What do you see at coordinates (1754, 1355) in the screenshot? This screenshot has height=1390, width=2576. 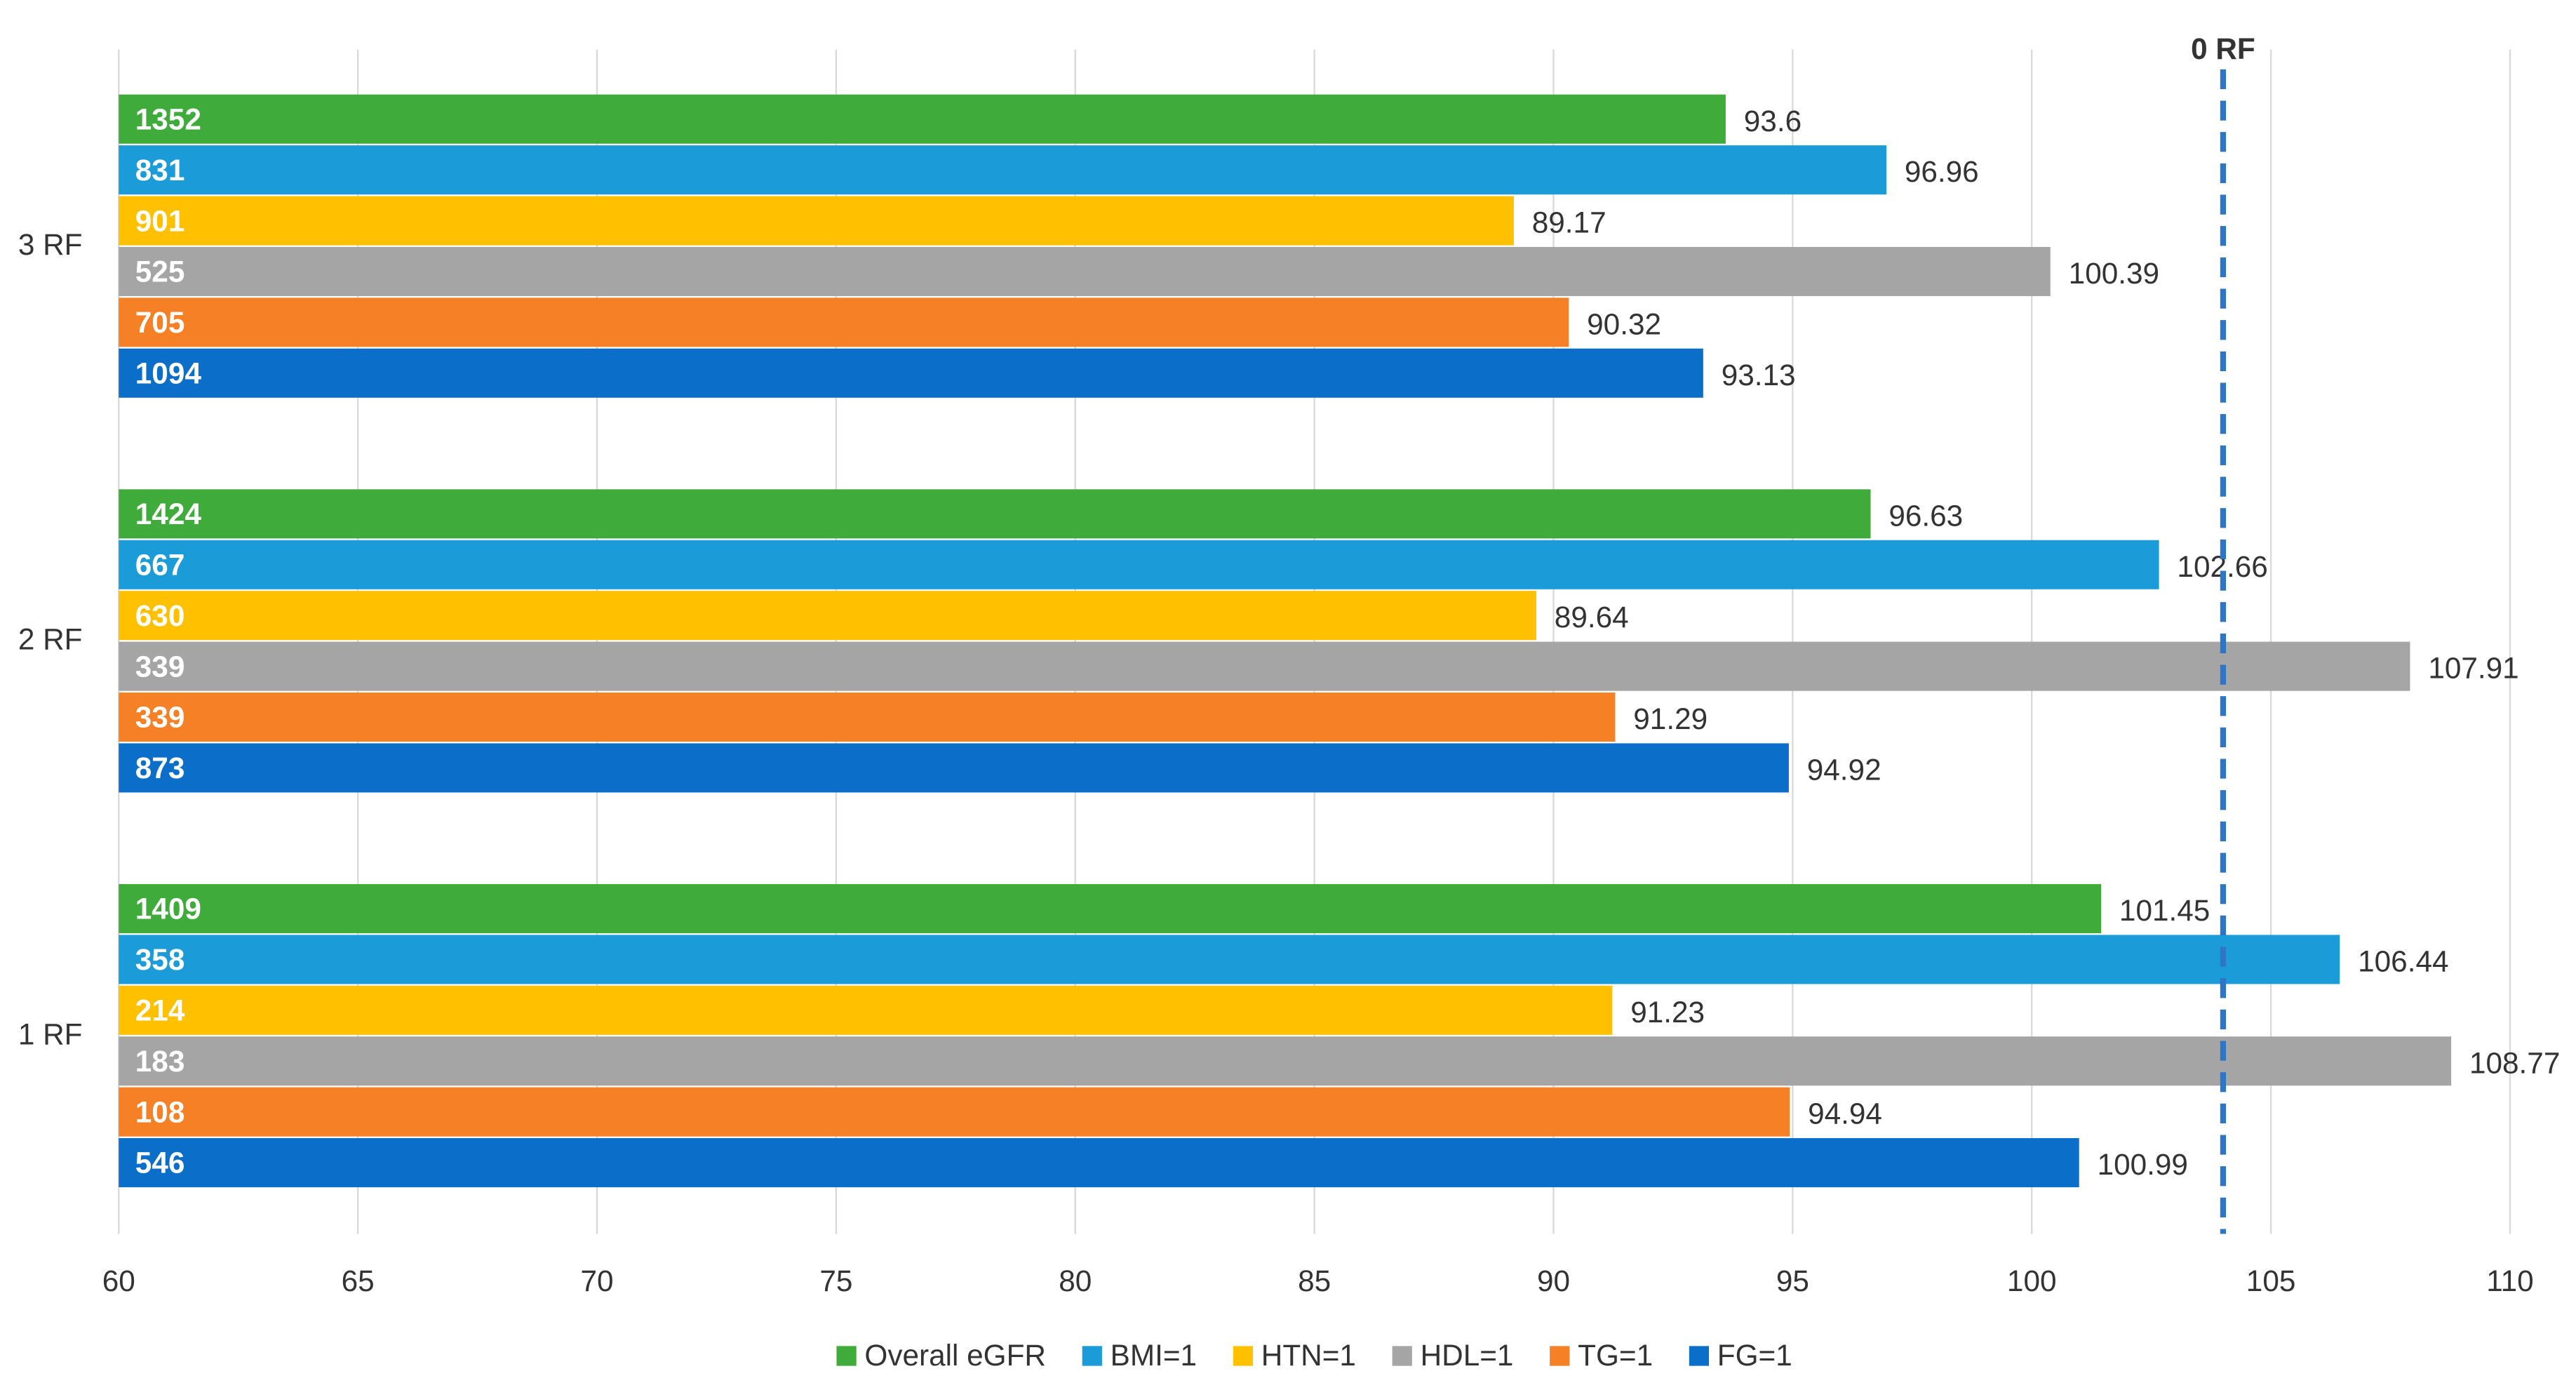 I see `legend-label: FG=1` at bounding box center [1754, 1355].